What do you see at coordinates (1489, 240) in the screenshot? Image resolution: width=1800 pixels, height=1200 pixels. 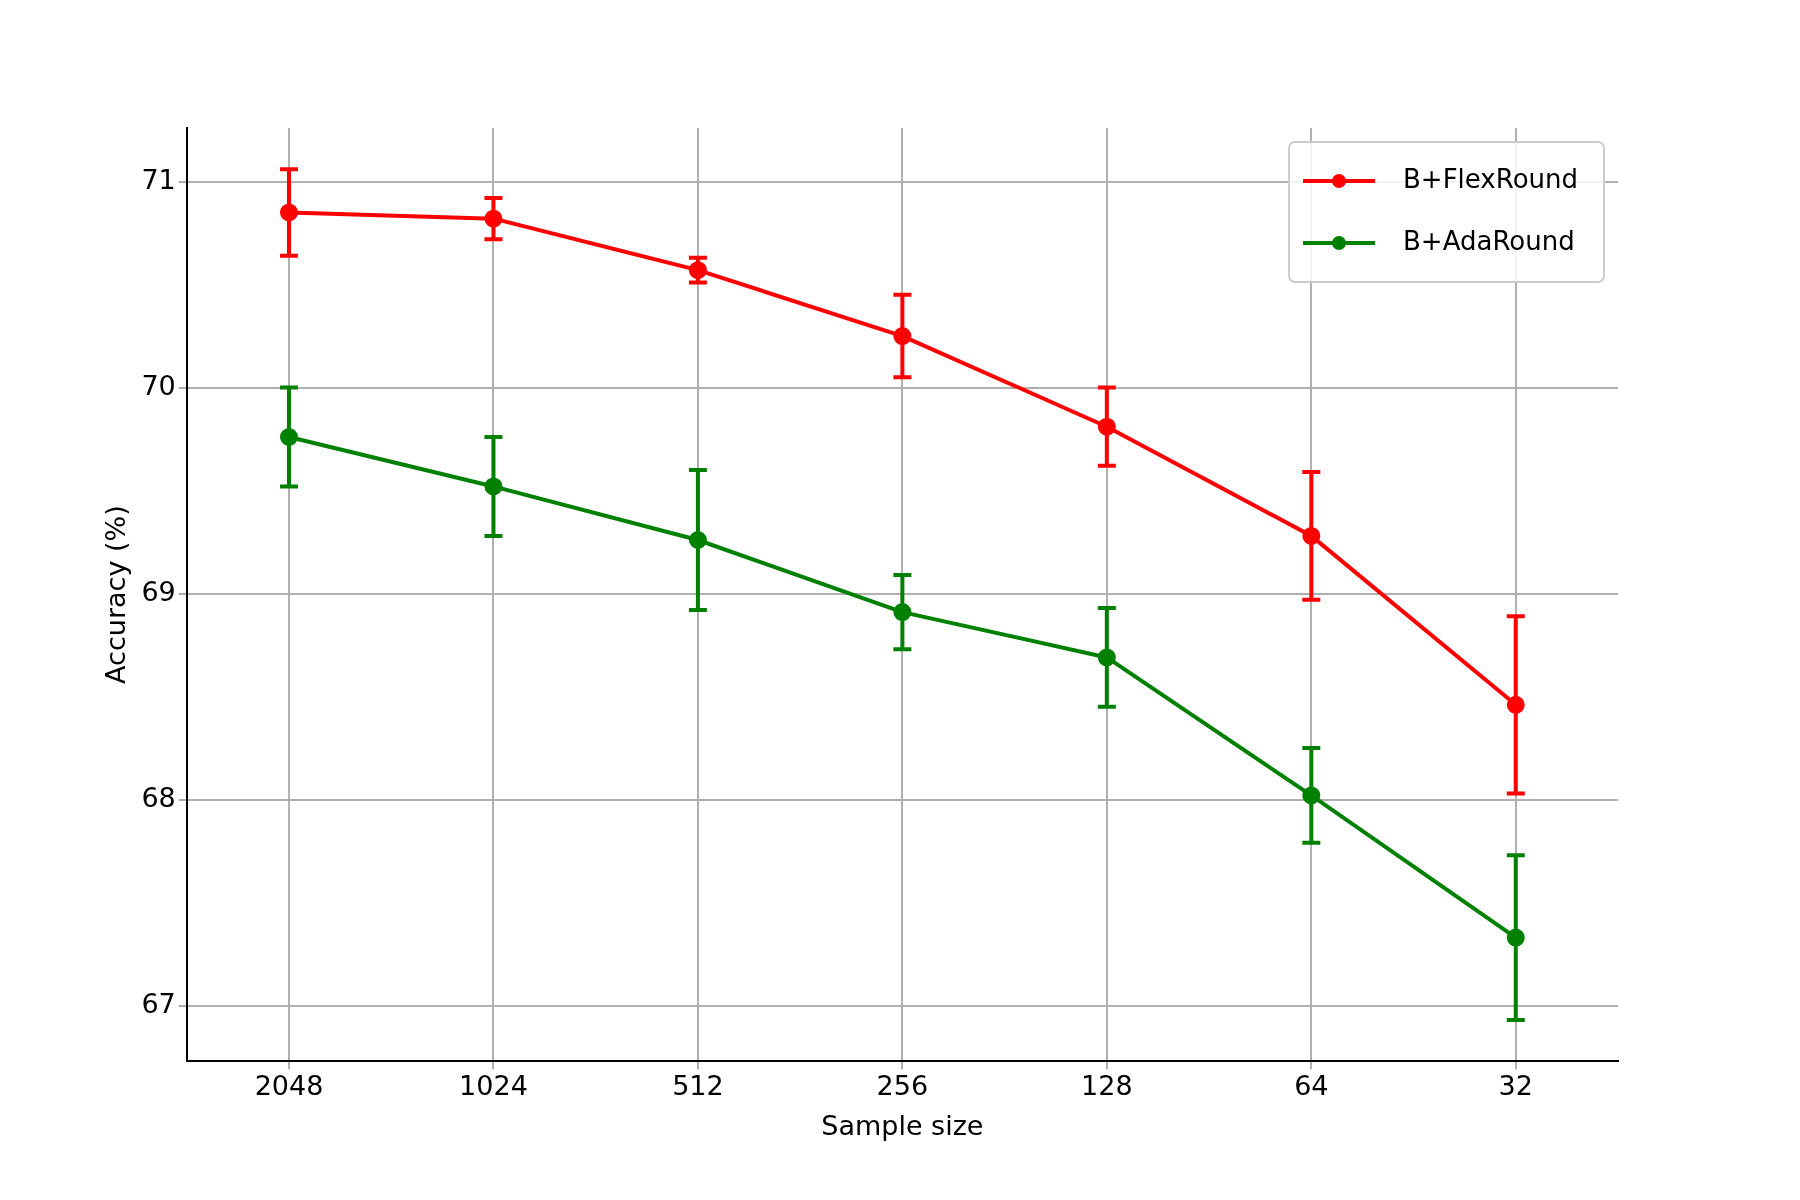 I see `legend-label: B+AdaRound` at bounding box center [1489, 240].